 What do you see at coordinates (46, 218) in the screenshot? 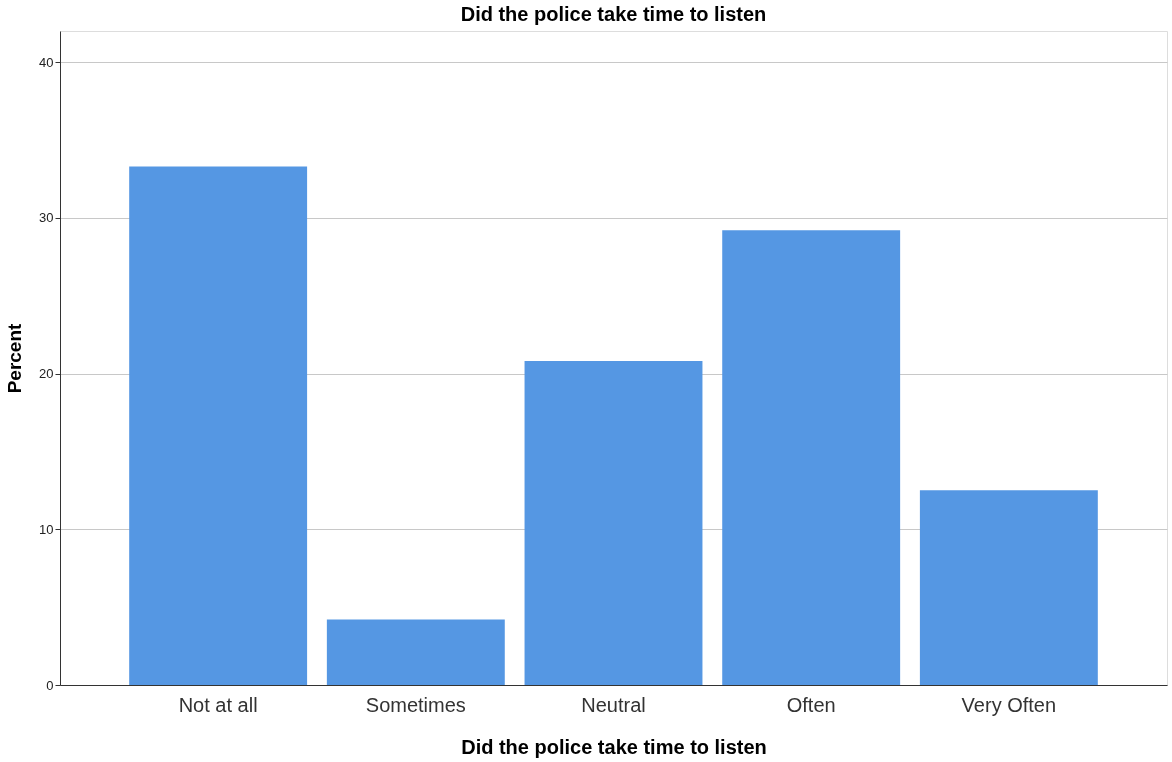
I see `y-tick-label: 30` at bounding box center [46, 218].